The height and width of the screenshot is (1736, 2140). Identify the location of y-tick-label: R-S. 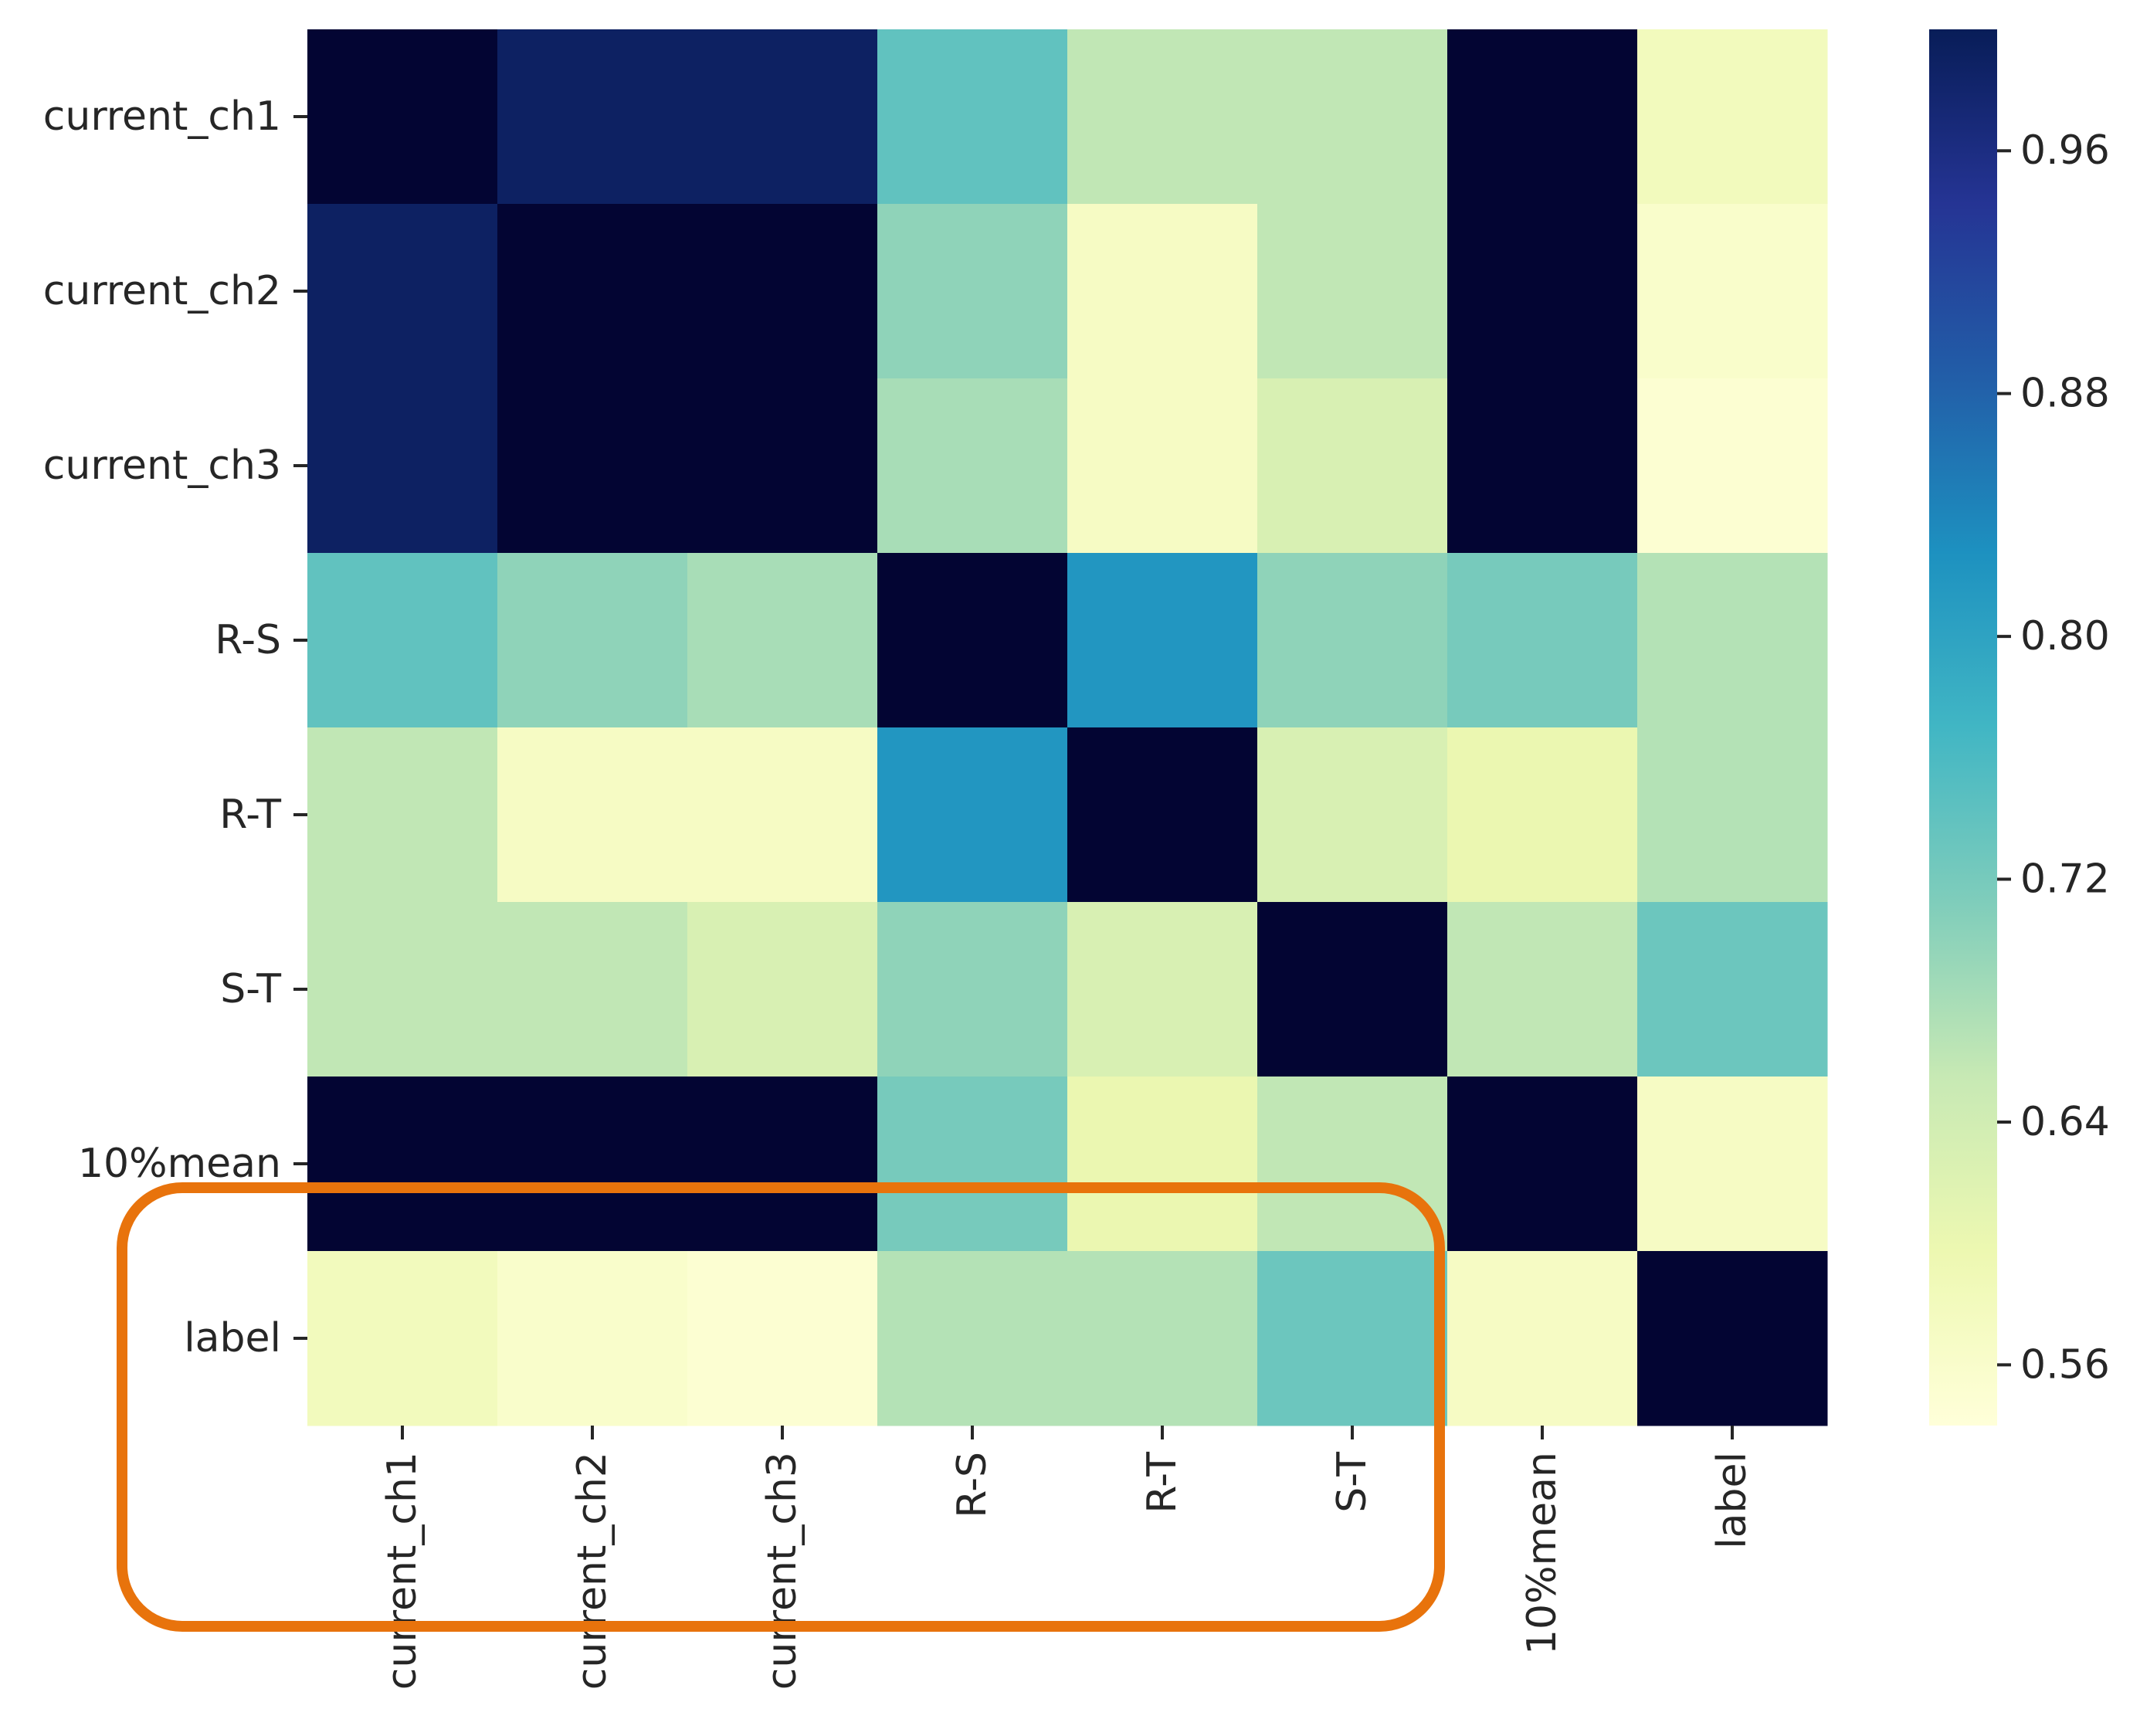
(248, 640).